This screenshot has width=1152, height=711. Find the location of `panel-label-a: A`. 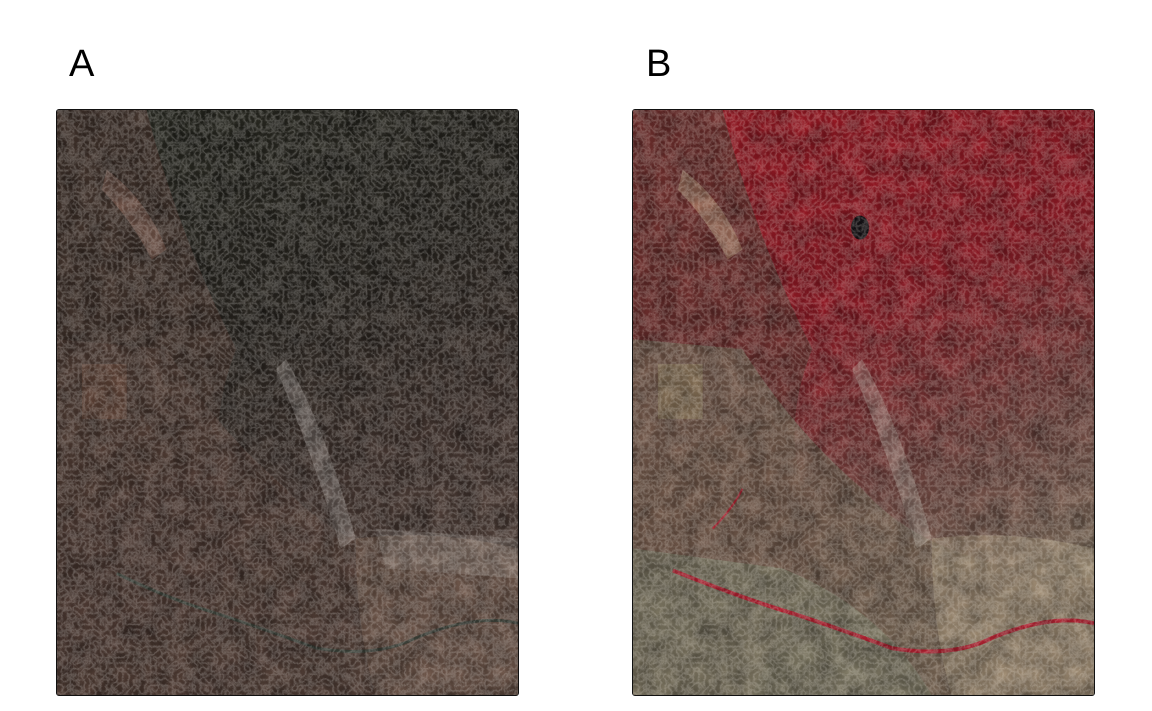

panel-label-a: A is located at coordinates (82, 64).